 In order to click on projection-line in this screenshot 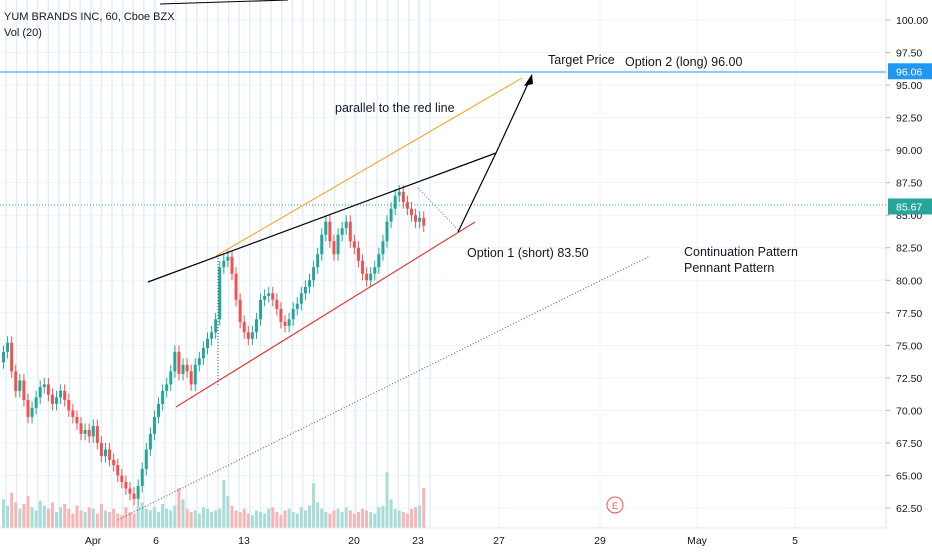, I will do `click(439, 210)`.